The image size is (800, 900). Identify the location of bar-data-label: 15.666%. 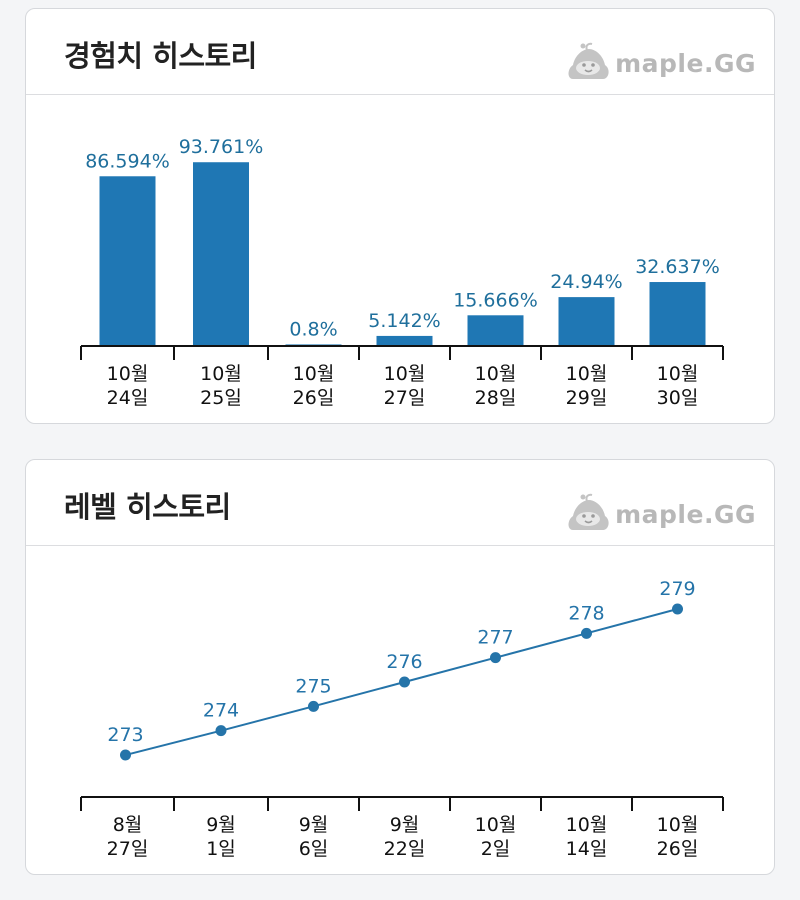
(495, 300).